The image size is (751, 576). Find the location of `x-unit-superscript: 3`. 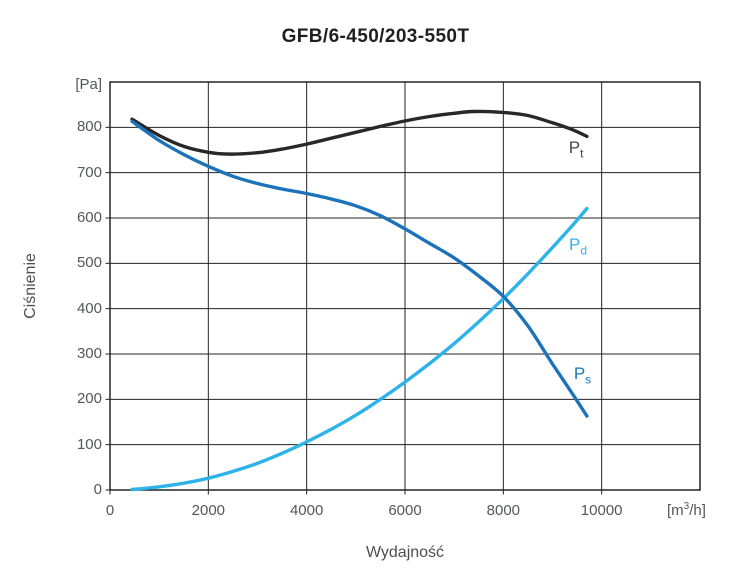

x-unit-superscript: 3 is located at coordinates (686, 506).